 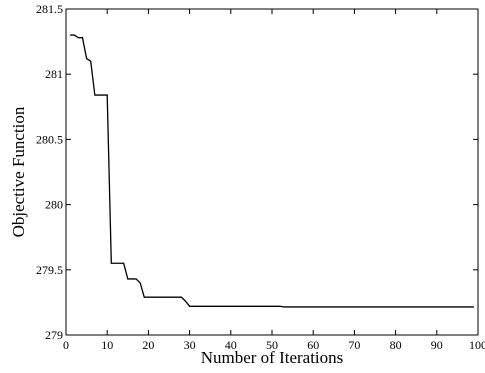 What do you see at coordinates (396, 345) in the screenshot?
I see `x-tick-label: 80` at bounding box center [396, 345].